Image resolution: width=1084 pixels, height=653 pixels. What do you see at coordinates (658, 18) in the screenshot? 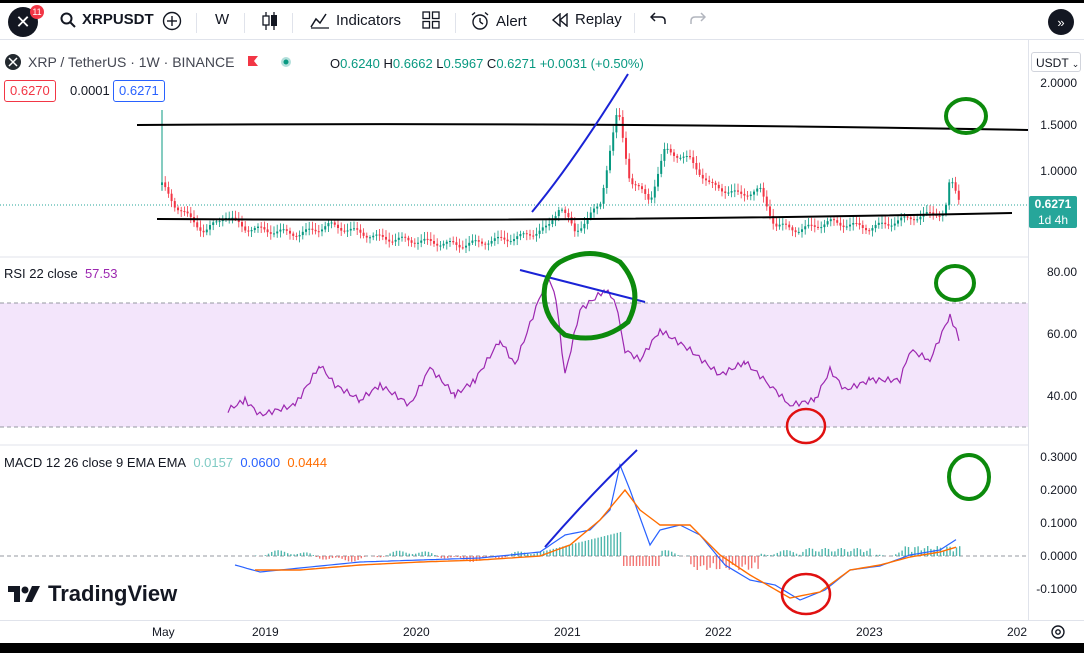
I see `undo-icon` at bounding box center [658, 18].